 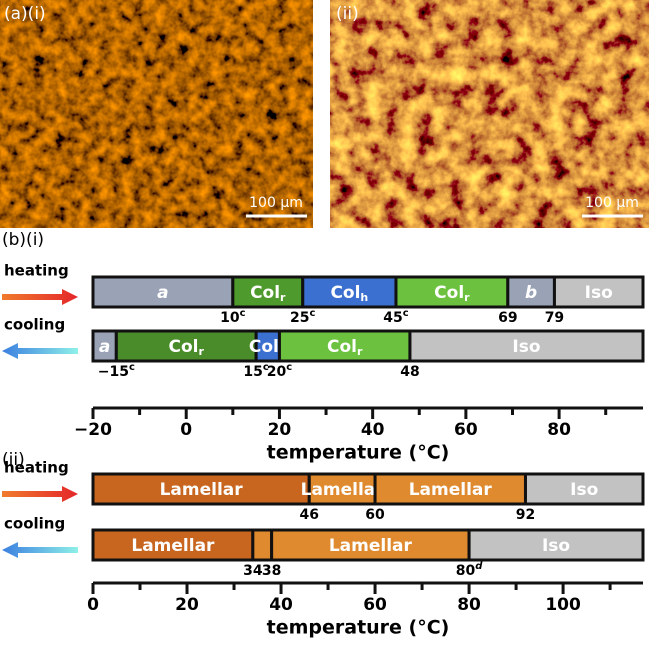 I want to click on boundary-value: 45, so click(x=392, y=318).